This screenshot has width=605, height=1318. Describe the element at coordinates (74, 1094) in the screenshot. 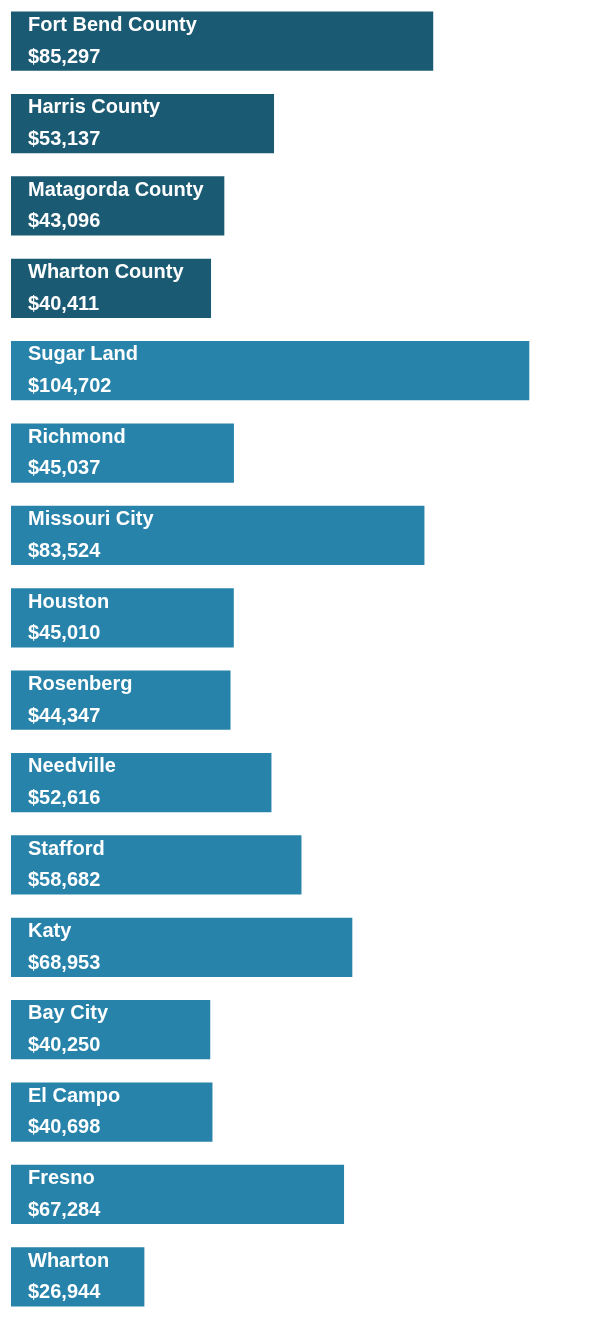

I see `y-tick-label: El Campo` at that location.